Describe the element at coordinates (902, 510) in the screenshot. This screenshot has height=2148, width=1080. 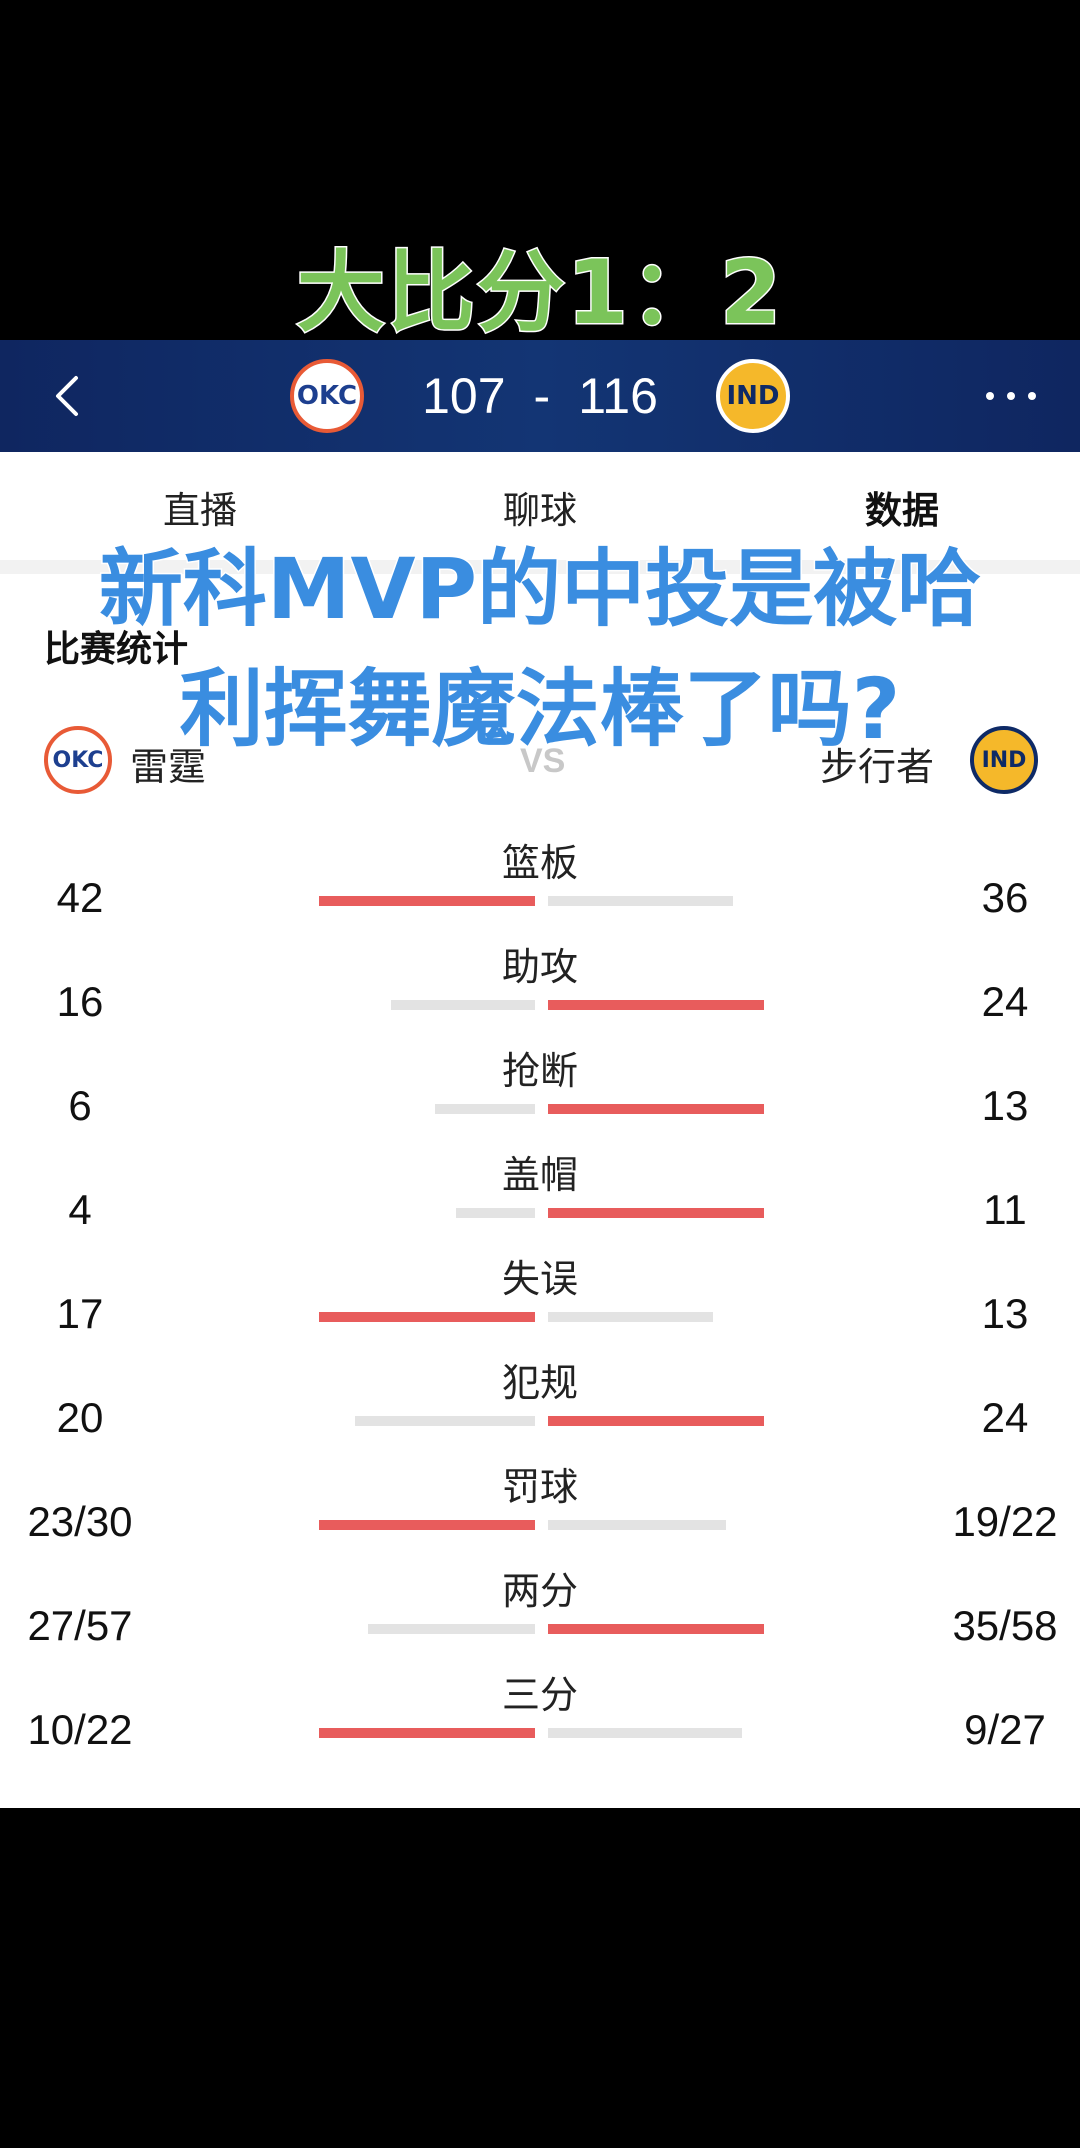
I see `tab-data: 数据` at that location.